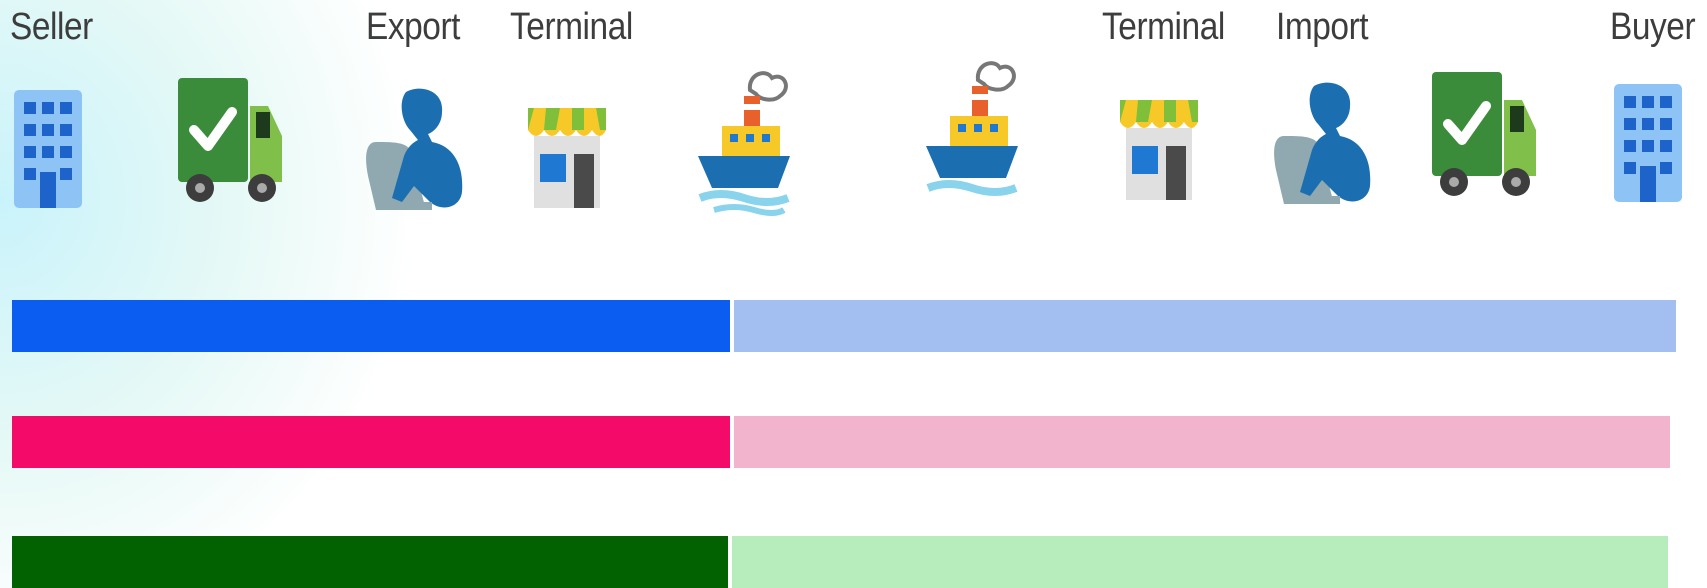 The height and width of the screenshot is (588, 1707). What do you see at coordinates (370, 562) in the screenshot?
I see `green-bar-solid` at bounding box center [370, 562].